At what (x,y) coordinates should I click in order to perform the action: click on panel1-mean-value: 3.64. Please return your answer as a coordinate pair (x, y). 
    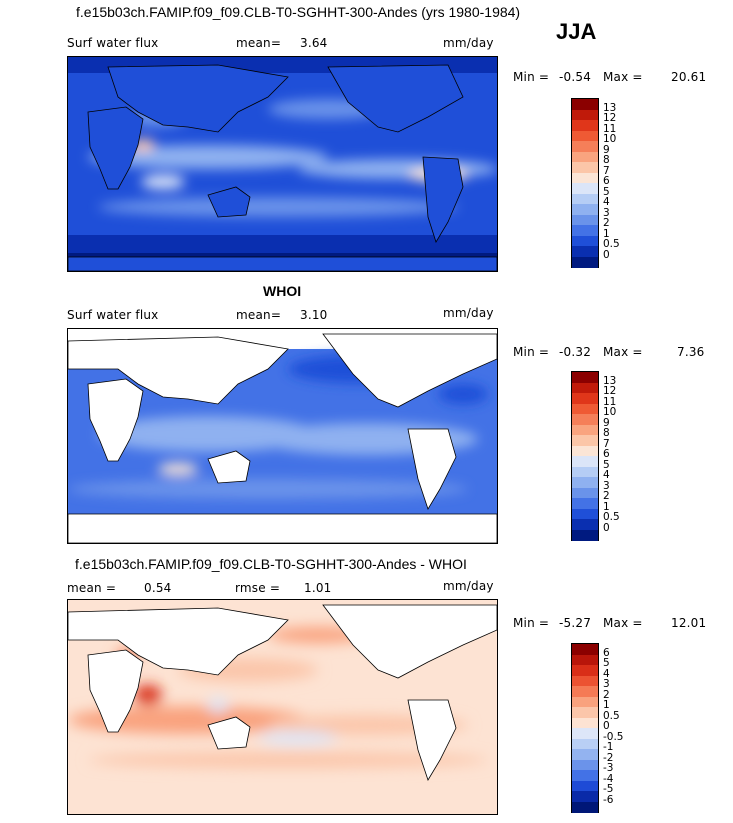
    Looking at the image, I should click on (314, 43).